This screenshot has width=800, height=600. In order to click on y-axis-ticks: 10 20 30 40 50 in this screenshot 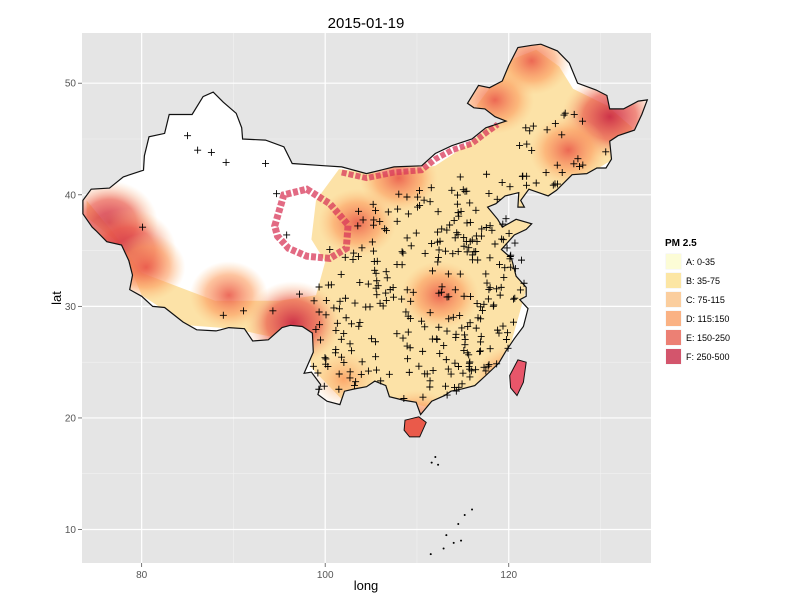, I will do `click(73, 307)`.